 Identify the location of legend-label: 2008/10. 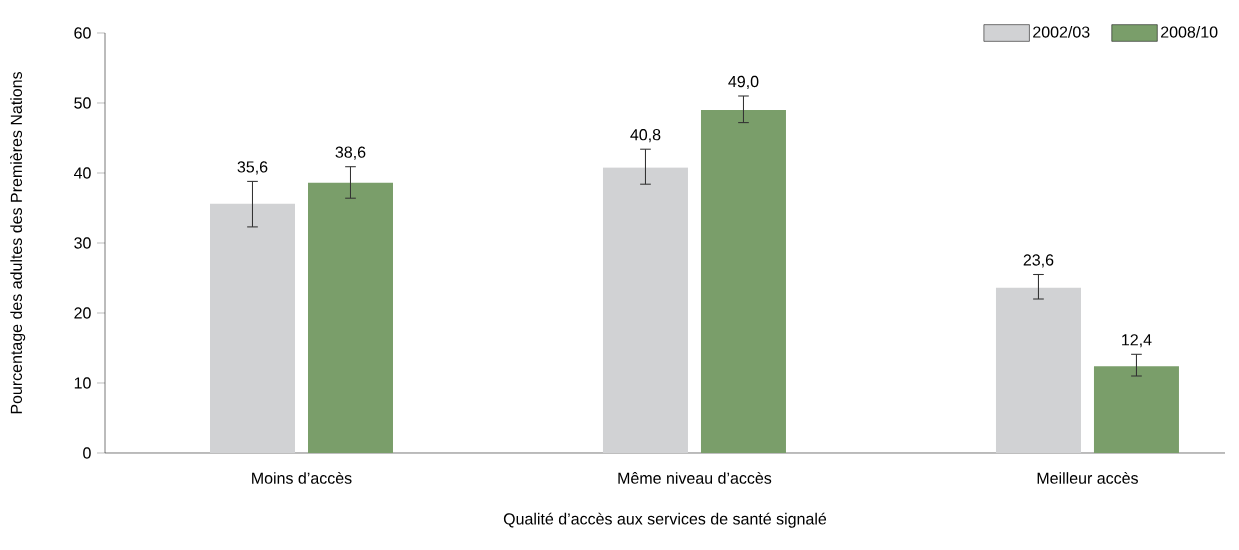
(1189, 32).